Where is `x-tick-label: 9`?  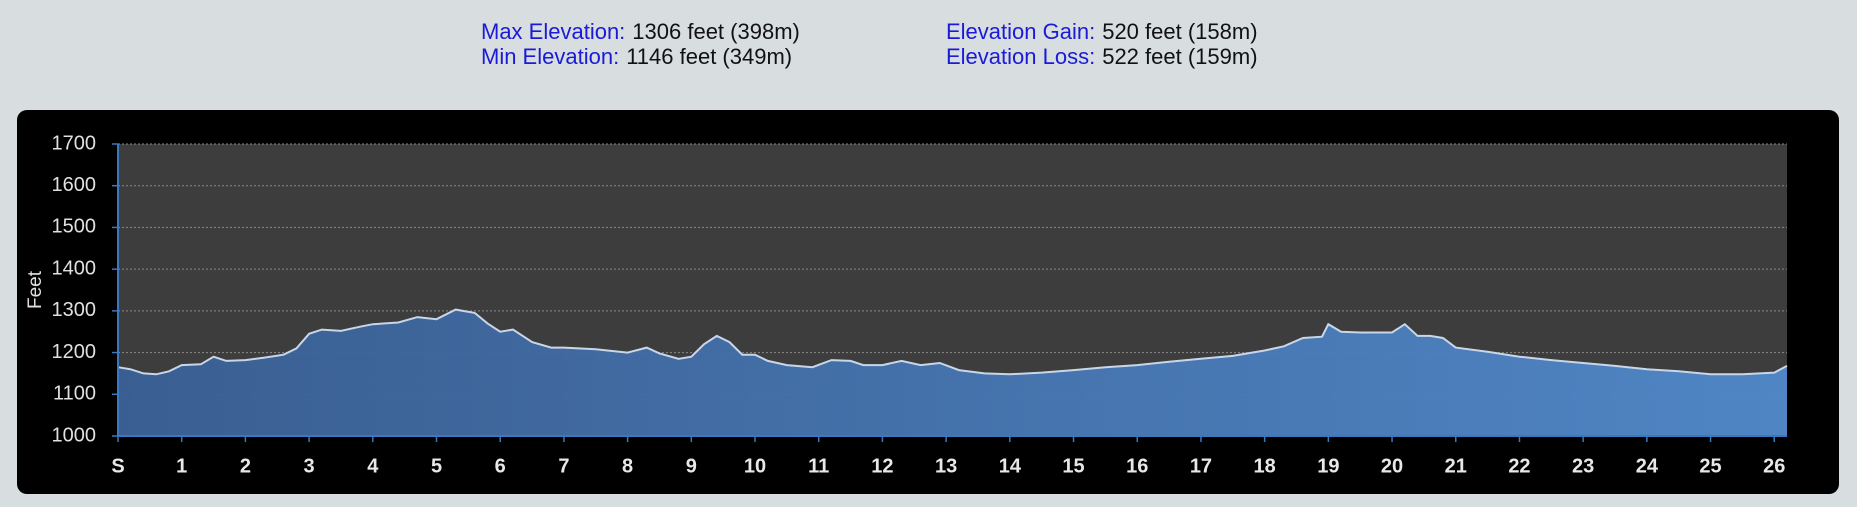
x-tick-label: 9 is located at coordinates (691, 466).